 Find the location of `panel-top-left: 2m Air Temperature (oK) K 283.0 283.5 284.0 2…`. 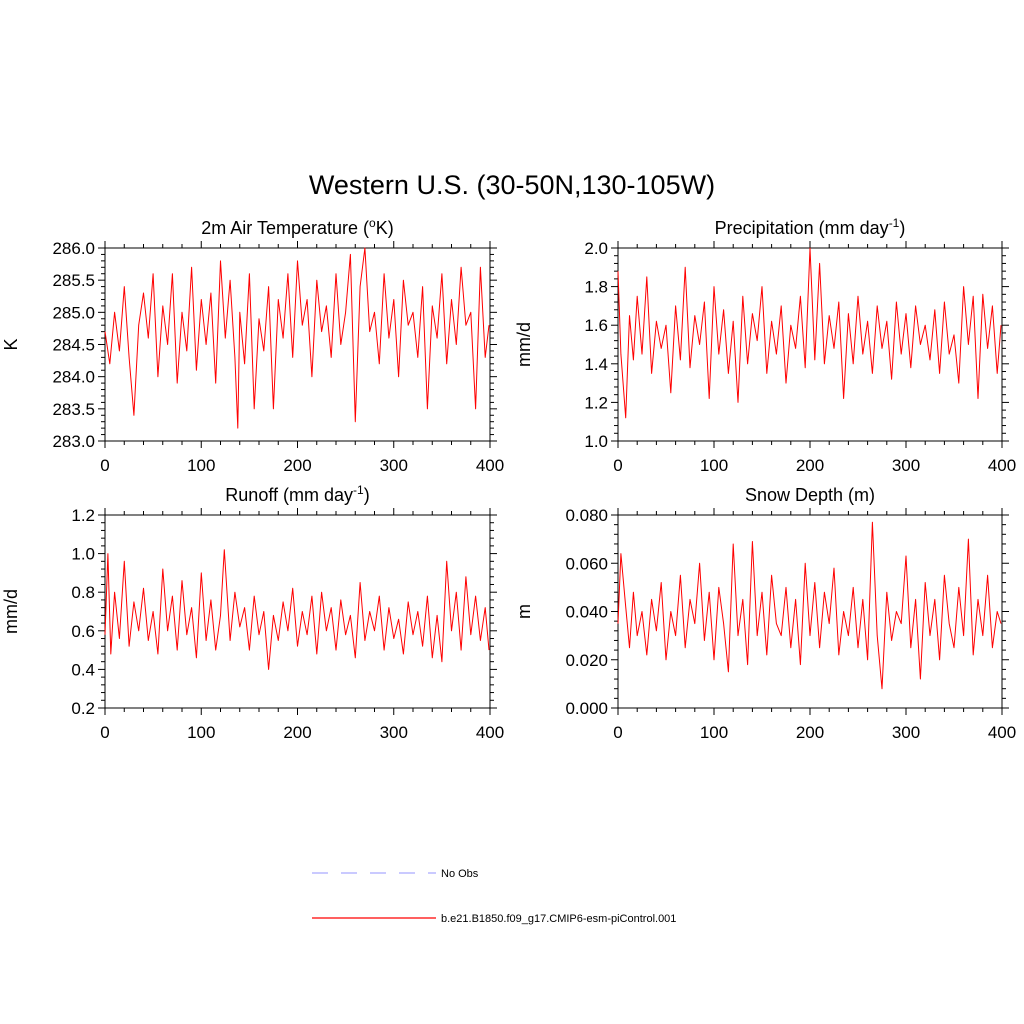

panel-top-left: 2m Air Temperature (oK) K 283.0 283.5 284.0 2… is located at coordinates (252, 345).